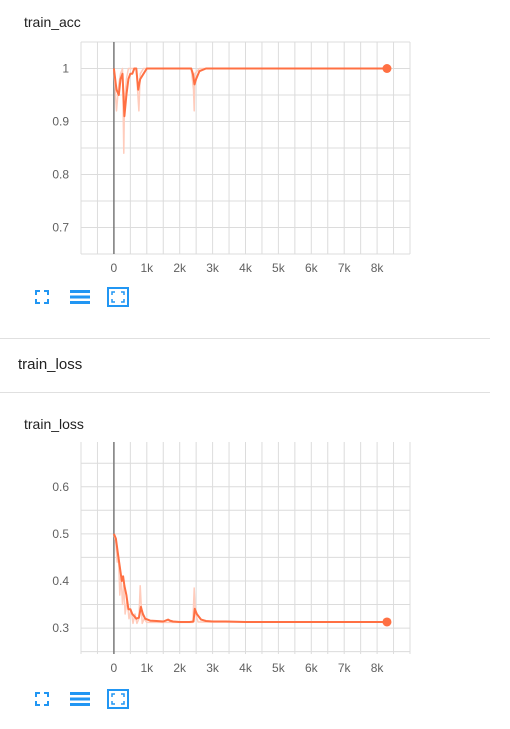 This screenshot has width=510, height=729. I want to click on y-tick-label: 0.7, so click(60, 228).